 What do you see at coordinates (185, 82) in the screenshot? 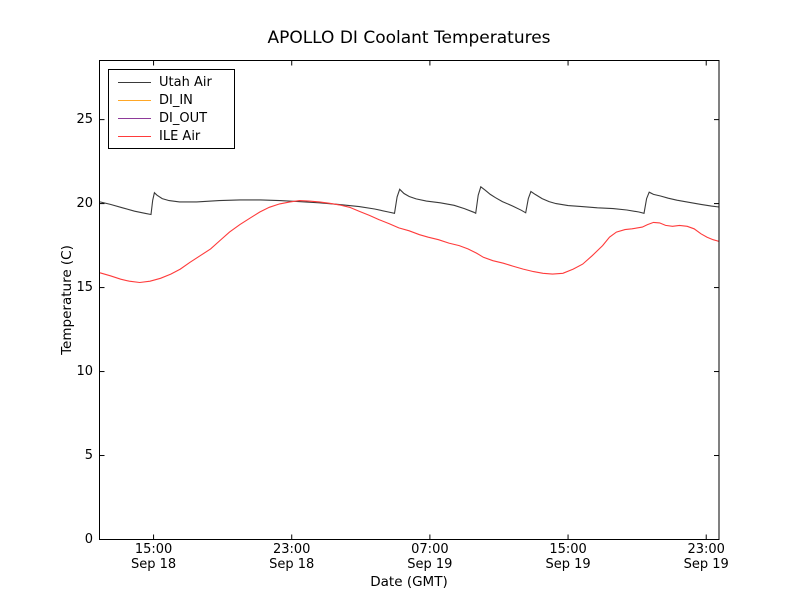
I see `legend-label: Utah Air` at bounding box center [185, 82].